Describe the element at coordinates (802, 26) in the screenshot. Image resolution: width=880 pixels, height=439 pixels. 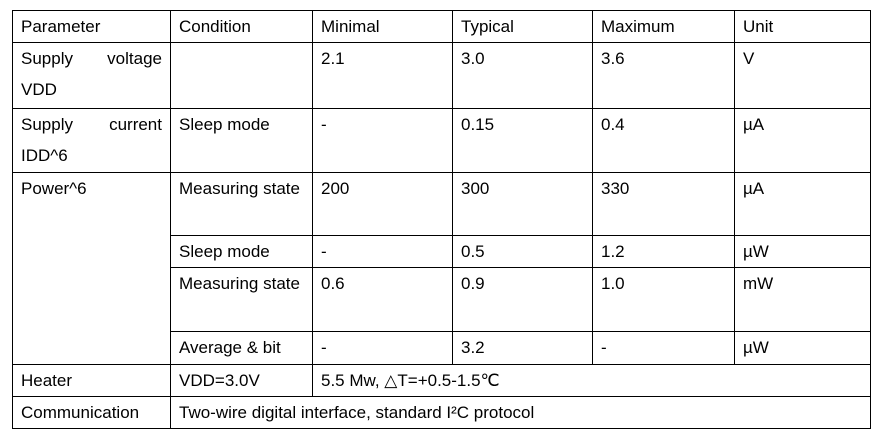
I see `header-cell: Unit` at that location.